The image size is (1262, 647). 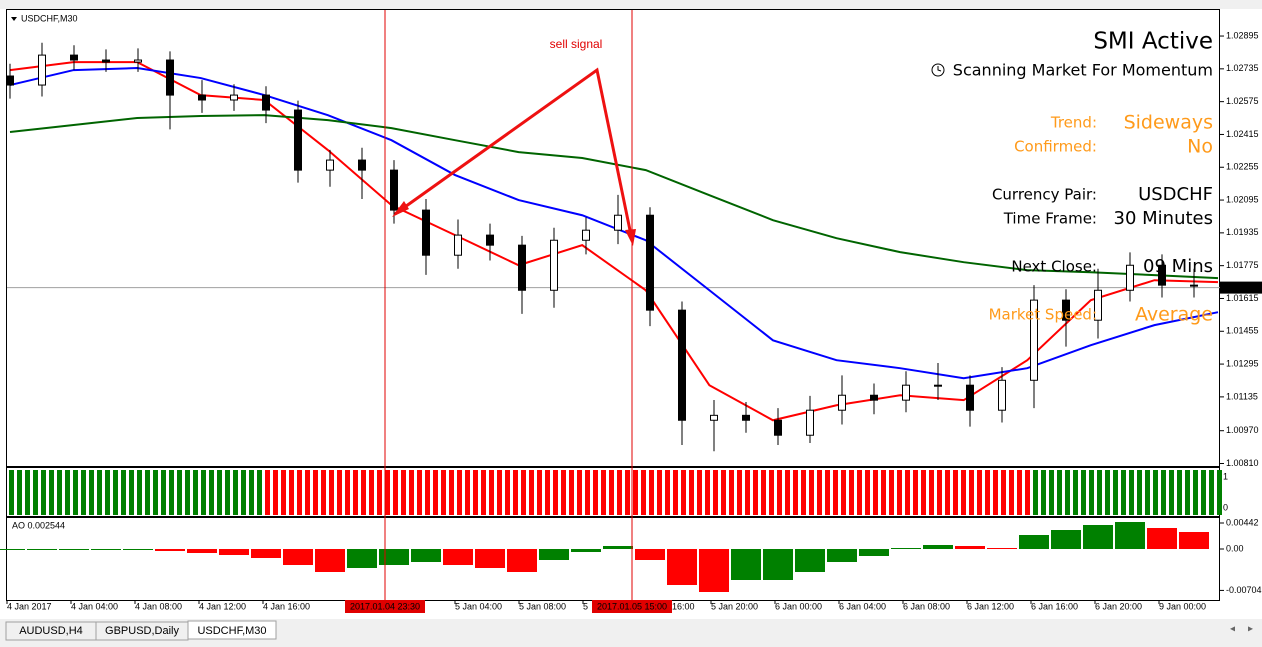 I want to click on clock-hands, so click(x=939, y=69).